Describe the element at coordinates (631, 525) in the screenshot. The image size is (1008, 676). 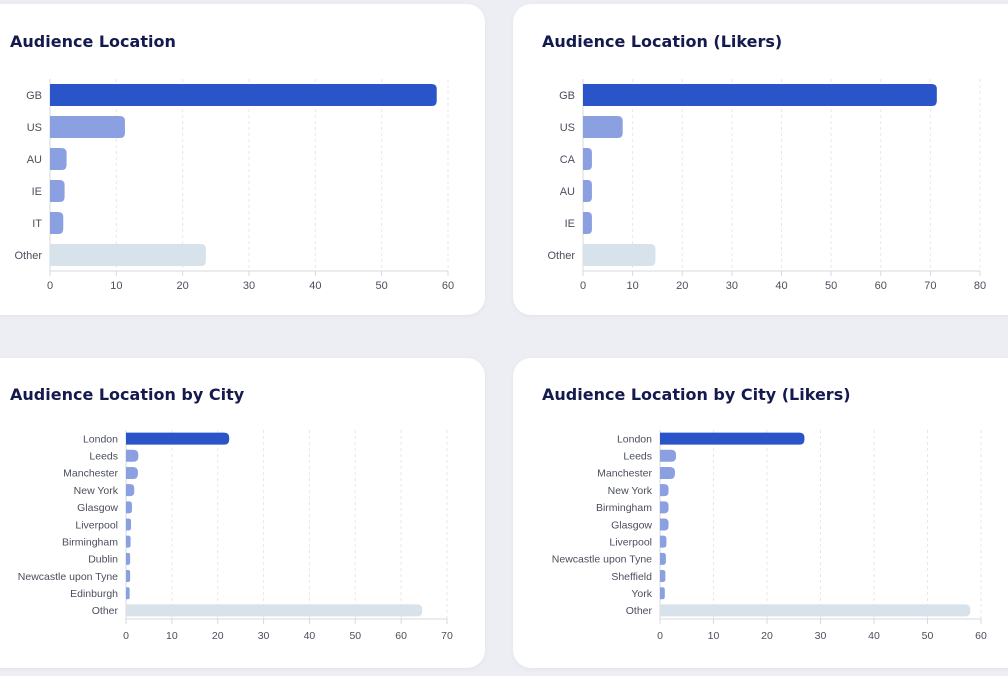
I see `category-label-glasgow: Glasgow` at that location.